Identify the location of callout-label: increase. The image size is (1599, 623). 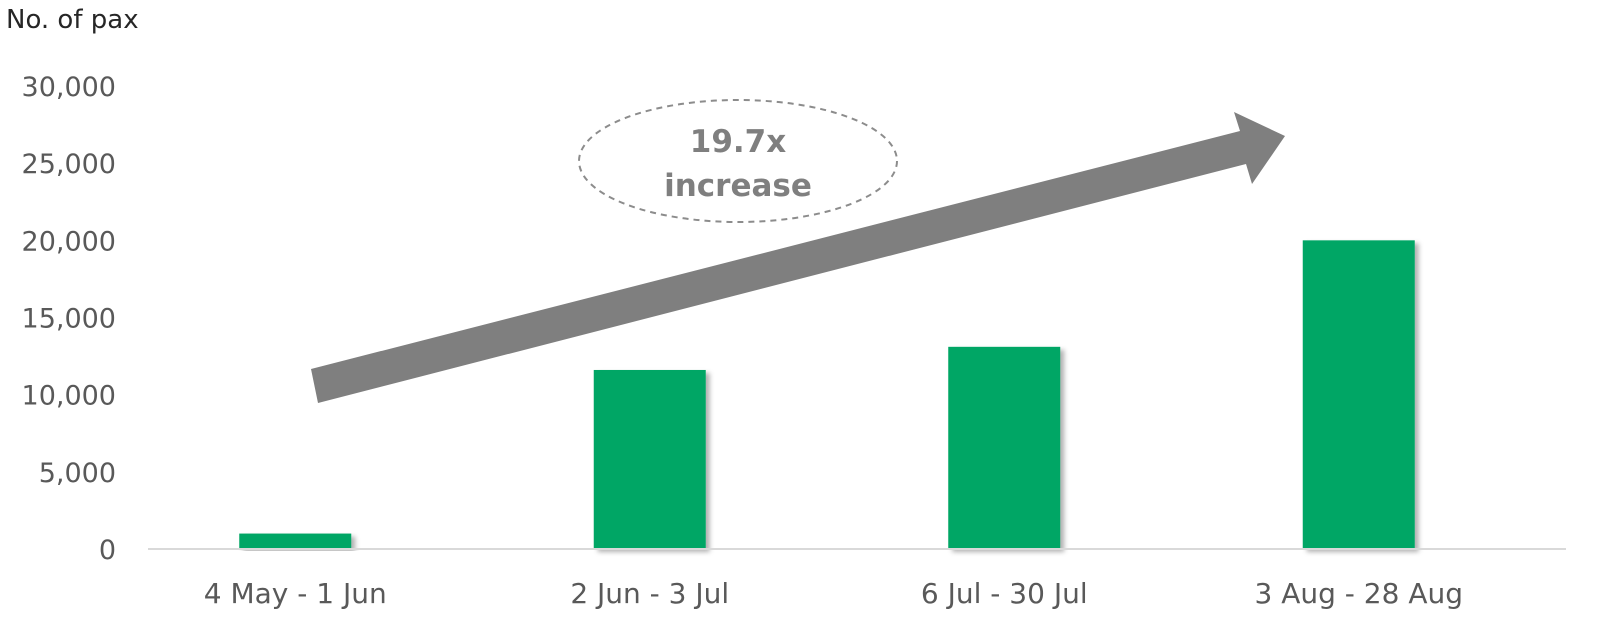
(738, 186).